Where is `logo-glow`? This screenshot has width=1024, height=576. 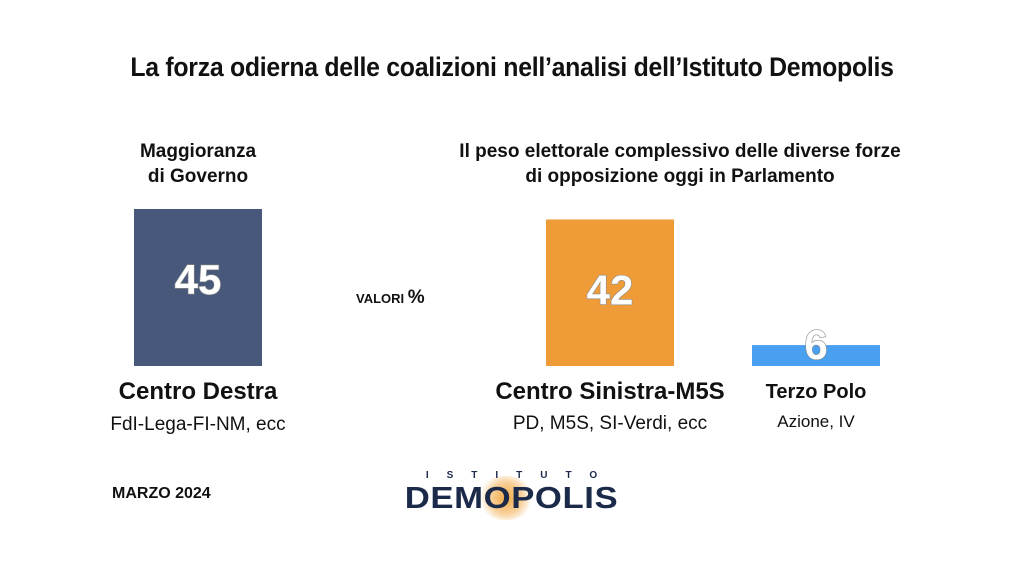 logo-glow is located at coordinates (506, 498).